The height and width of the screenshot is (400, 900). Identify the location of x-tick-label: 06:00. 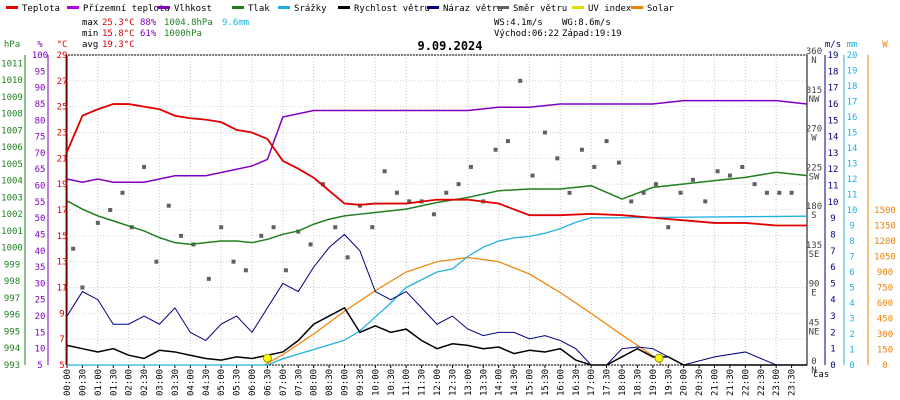
(253, 382).